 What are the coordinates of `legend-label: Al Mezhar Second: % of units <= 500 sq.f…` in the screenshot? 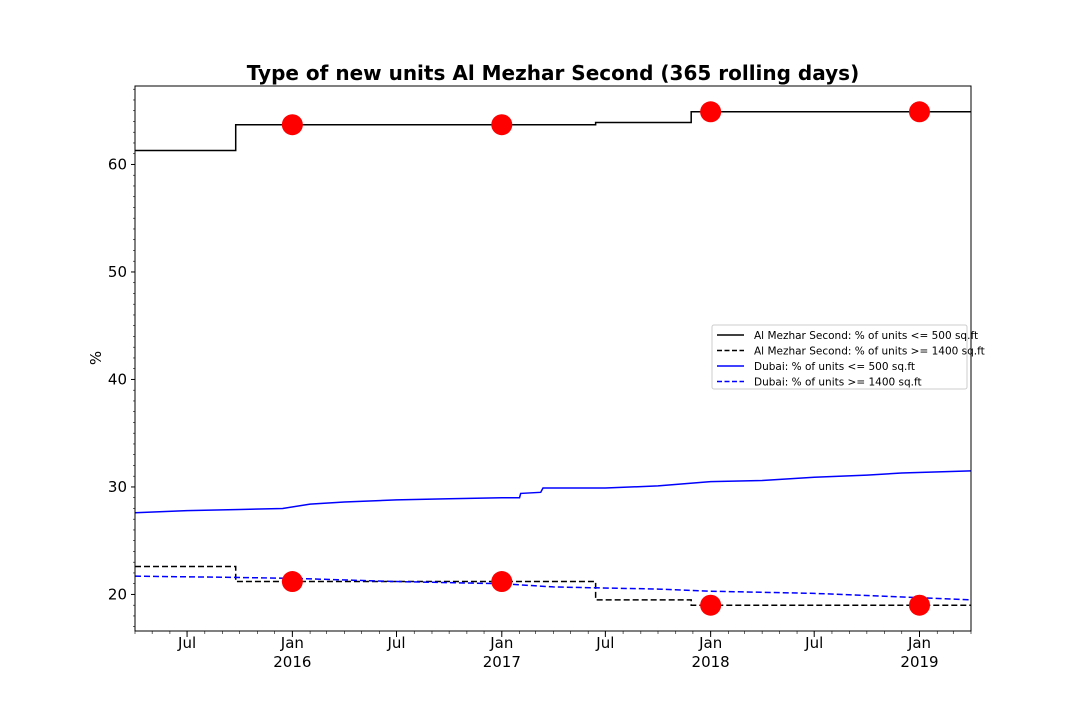 It's located at (866, 336).